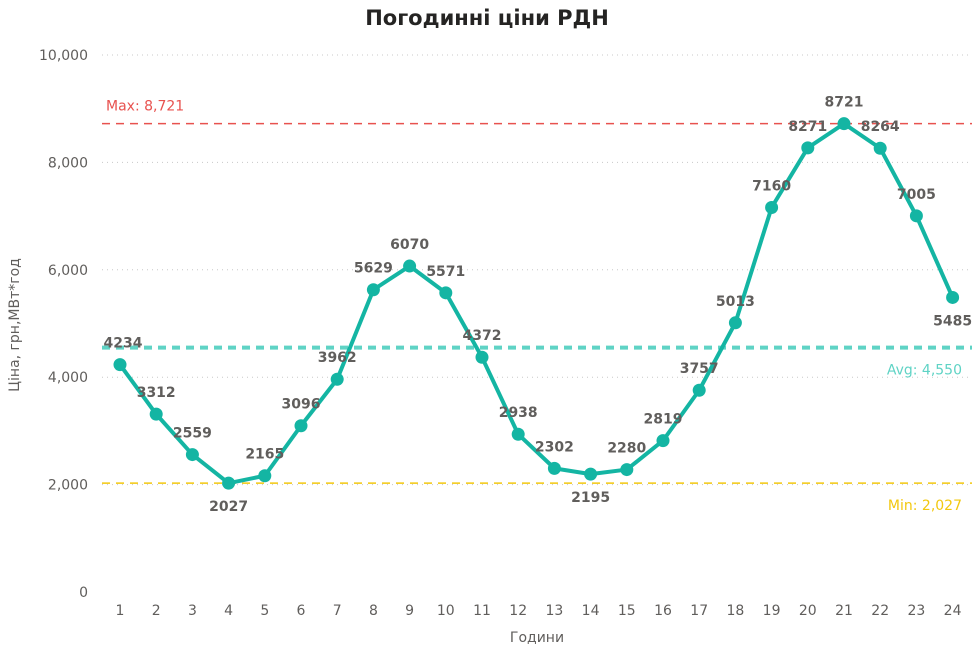 Image resolution: width=974 pixels, height=652 pixels. What do you see at coordinates (844, 103) in the screenshot?
I see `data-label: 8721` at bounding box center [844, 103].